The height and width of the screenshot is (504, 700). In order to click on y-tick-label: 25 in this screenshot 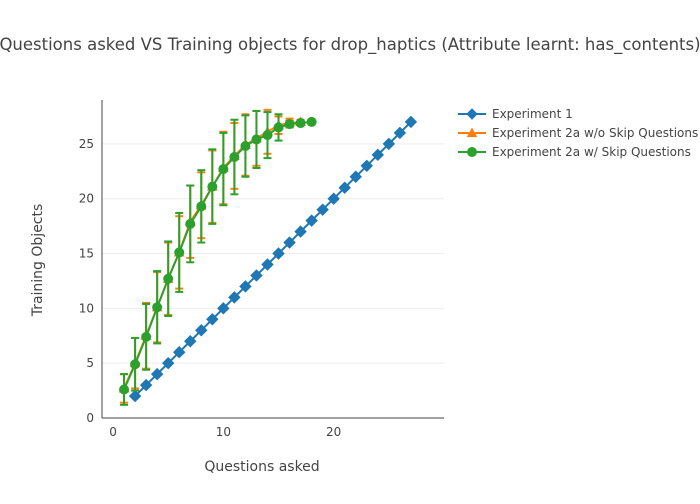, I will do `click(86, 144)`.